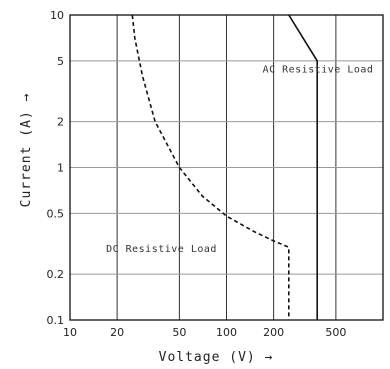 Image resolution: width=390 pixels, height=369 pixels. I want to click on annotation-label: DC Resistive Load, so click(161, 249).